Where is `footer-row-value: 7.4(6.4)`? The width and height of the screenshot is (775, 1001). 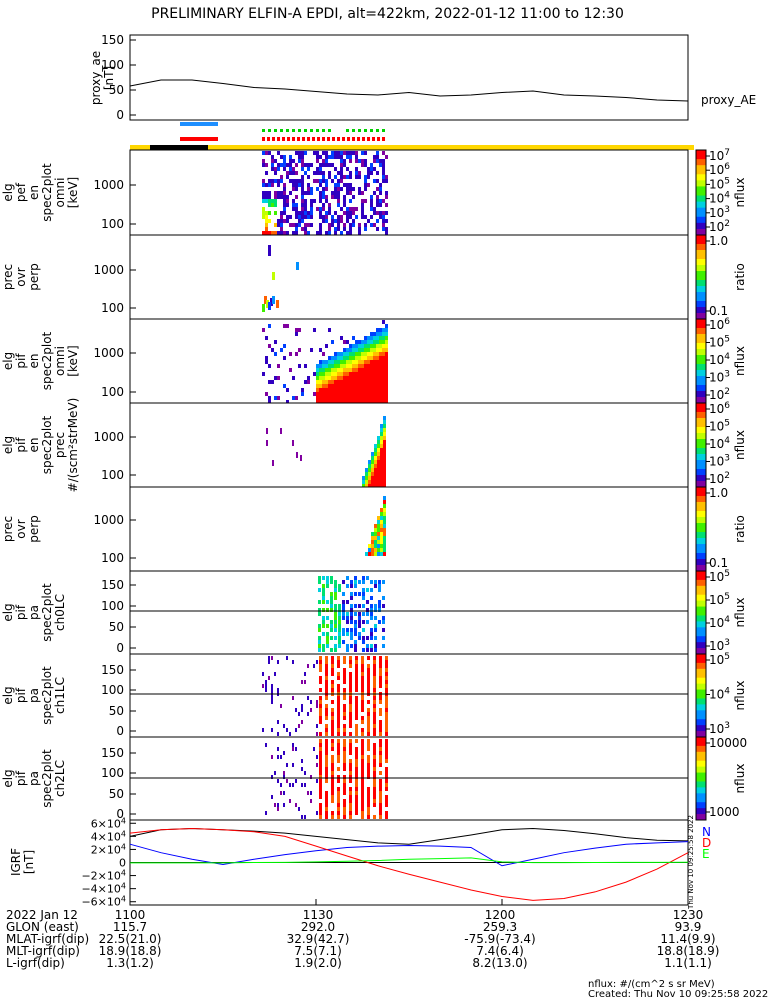 footer-row-value: 7.4(6.4) is located at coordinates (500, 951).